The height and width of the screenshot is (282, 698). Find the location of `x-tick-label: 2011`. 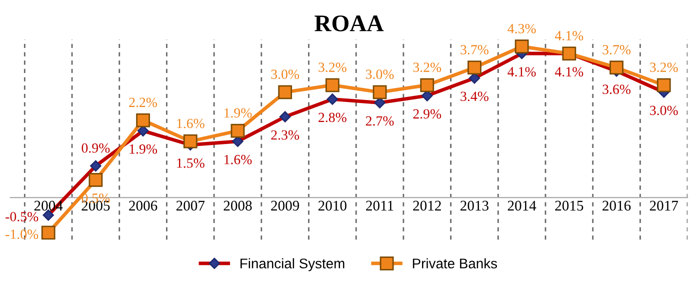

x-tick-label: 2011 is located at coordinates (380, 205).